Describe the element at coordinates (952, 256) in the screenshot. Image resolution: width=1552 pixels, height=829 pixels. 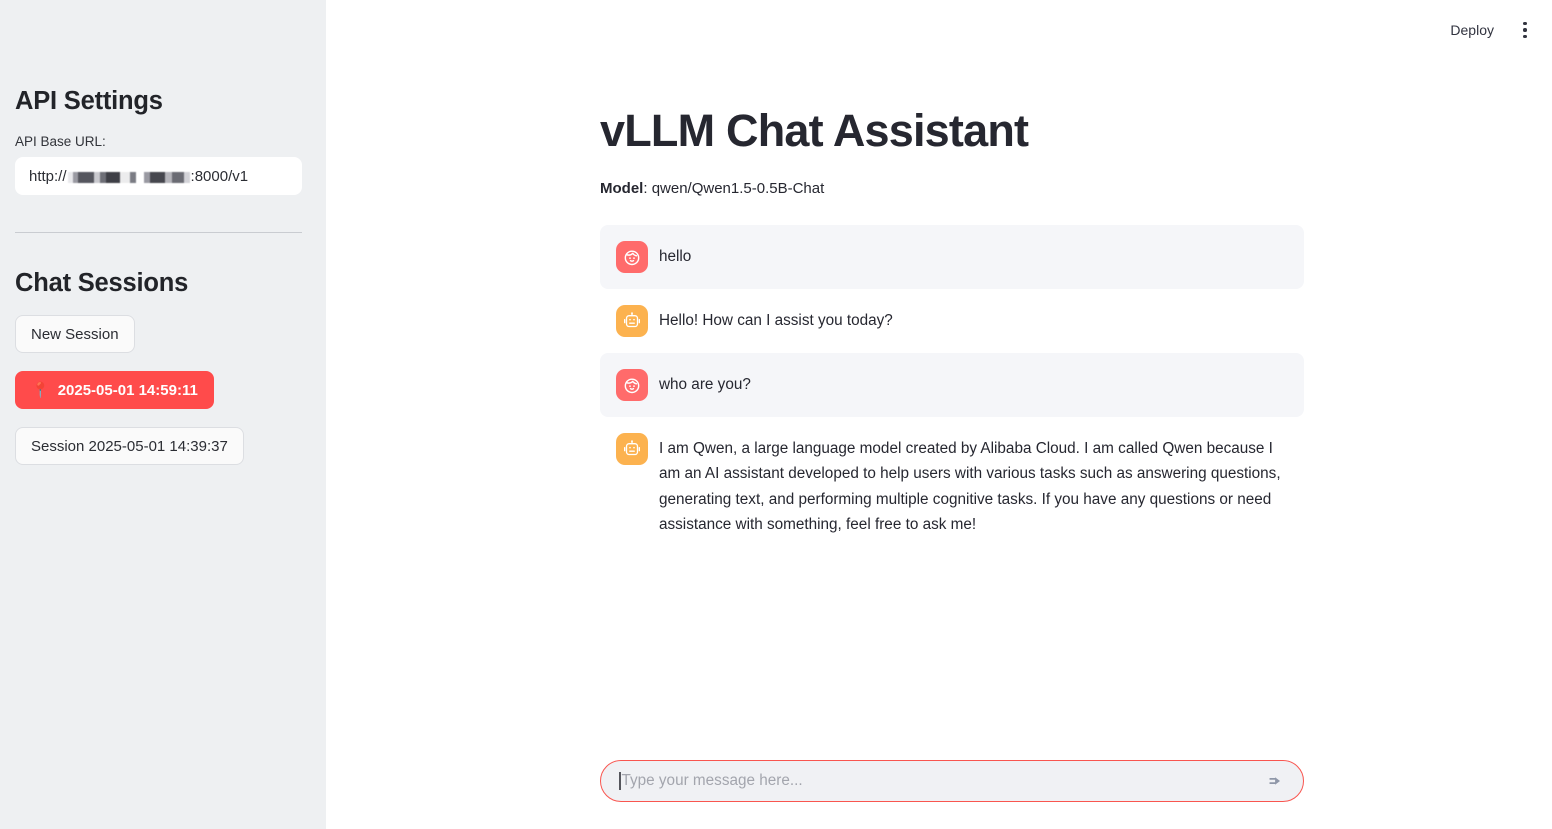
I see `chat-message-user: hello` at that location.